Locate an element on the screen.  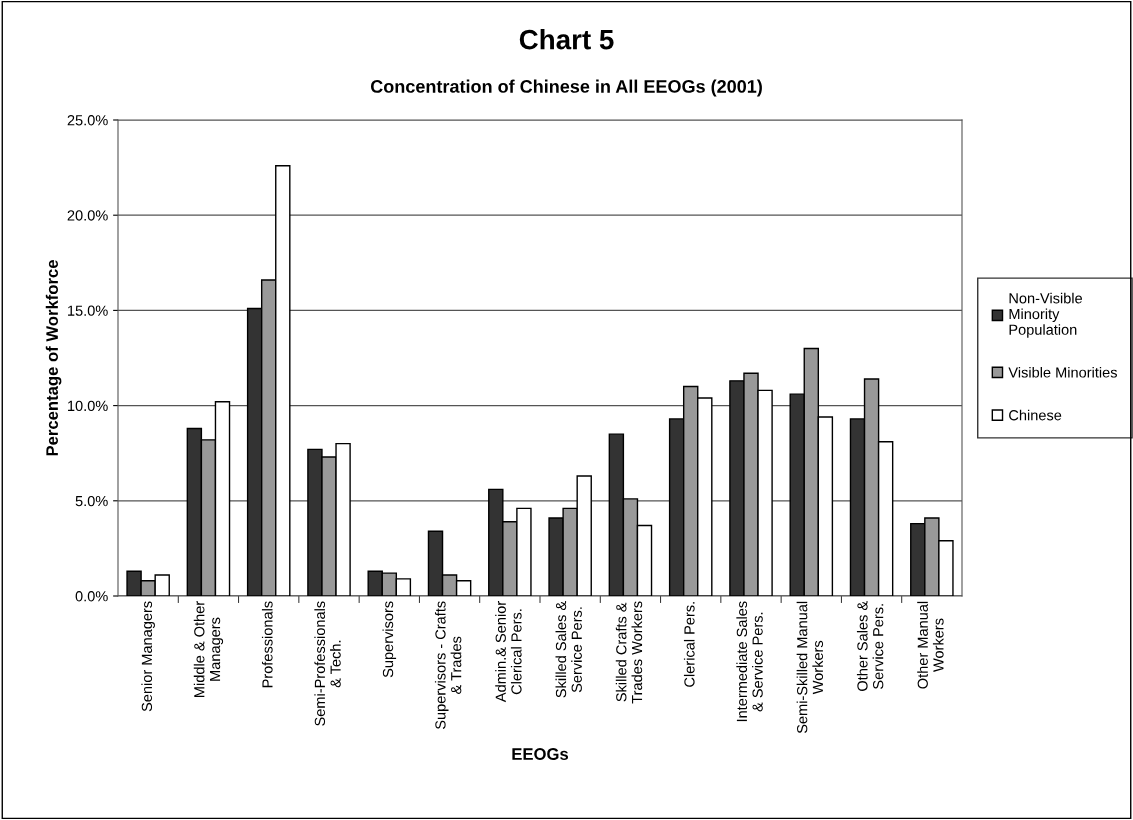
legend-label: Visible Minorities is located at coordinates (1062, 372).